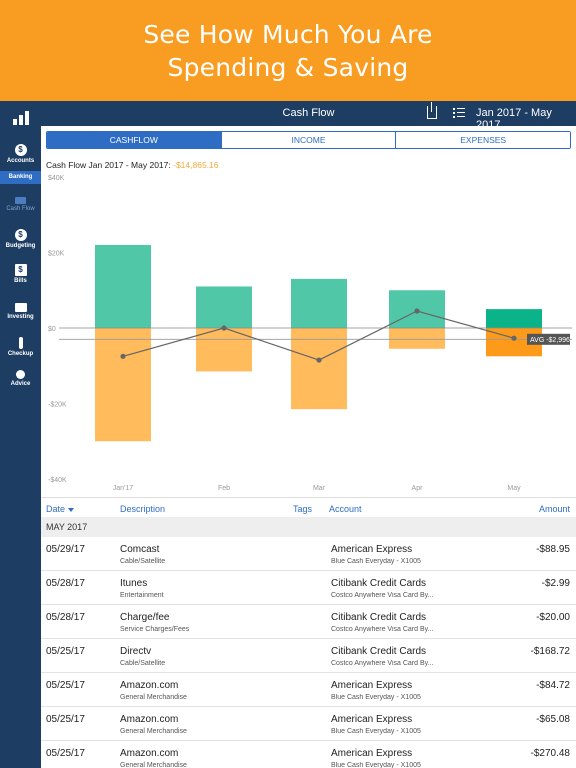 This screenshot has width=576, height=768. What do you see at coordinates (20, 239) in the screenshot?
I see `sidebar-item-budgeting: $ Budgeting` at bounding box center [20, 239].